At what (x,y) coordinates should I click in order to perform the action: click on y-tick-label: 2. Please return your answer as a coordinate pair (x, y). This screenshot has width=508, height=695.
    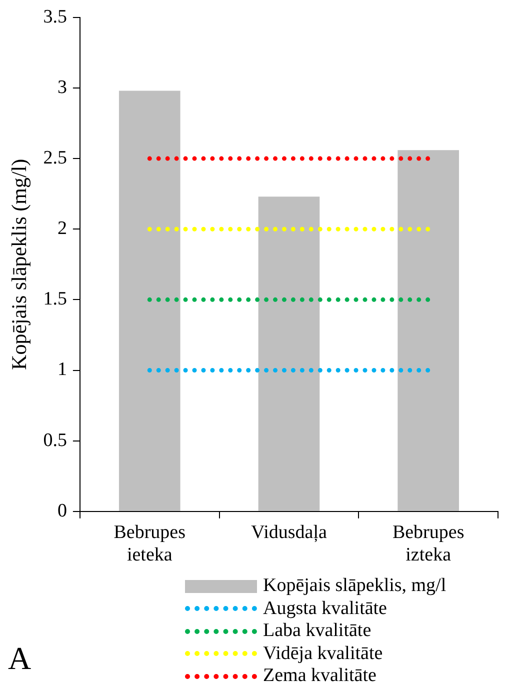
    Looking at the image, I should click on (62, 229).